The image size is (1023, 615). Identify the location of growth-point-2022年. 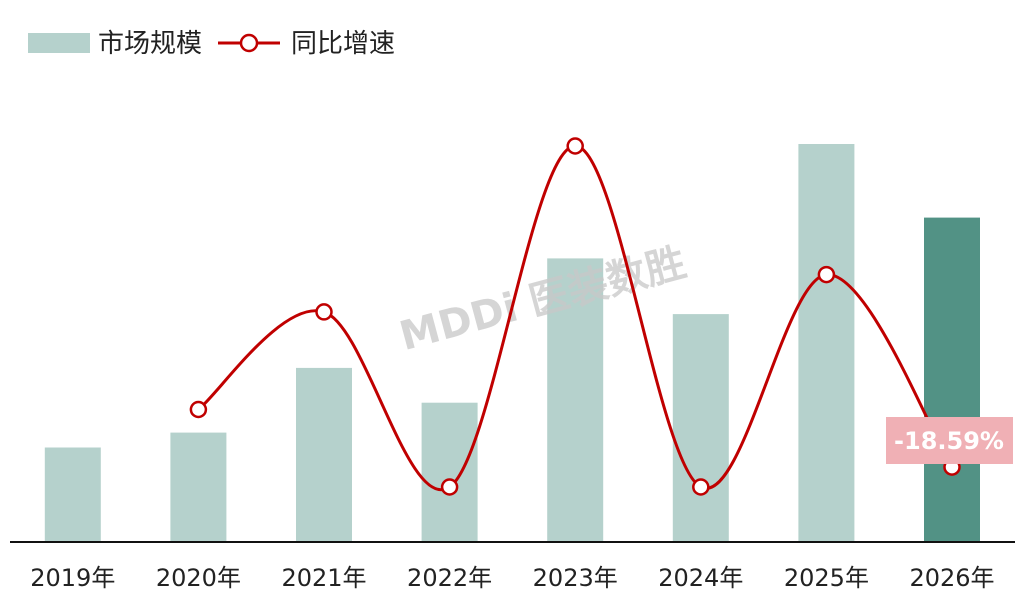
(449, 487).